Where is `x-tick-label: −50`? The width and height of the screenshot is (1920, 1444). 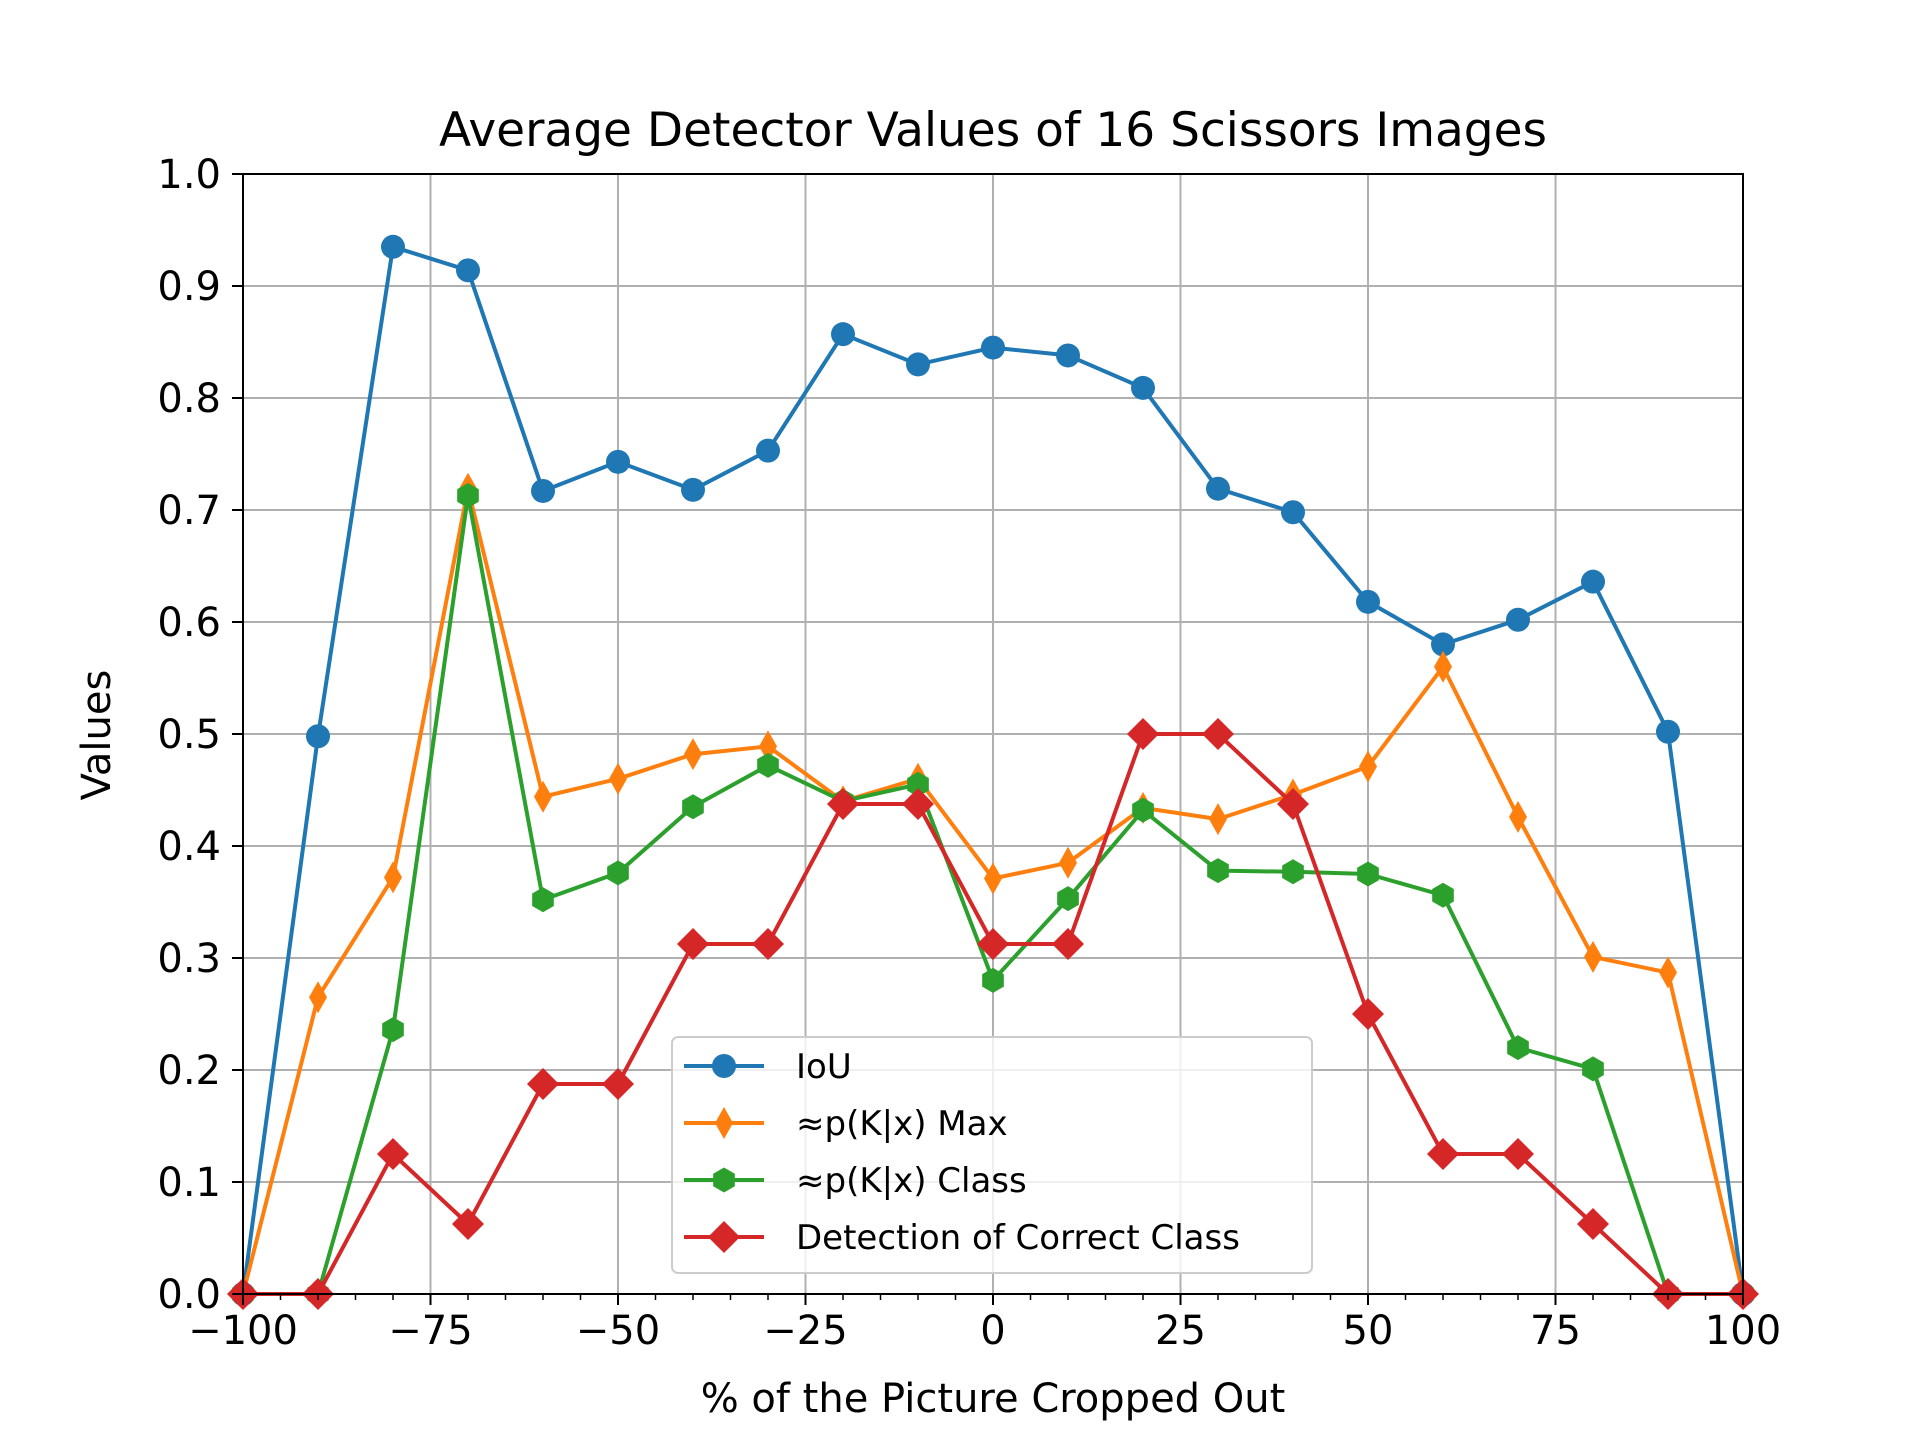 x-tick-label: −50 is located at coordinates (618, 1331).